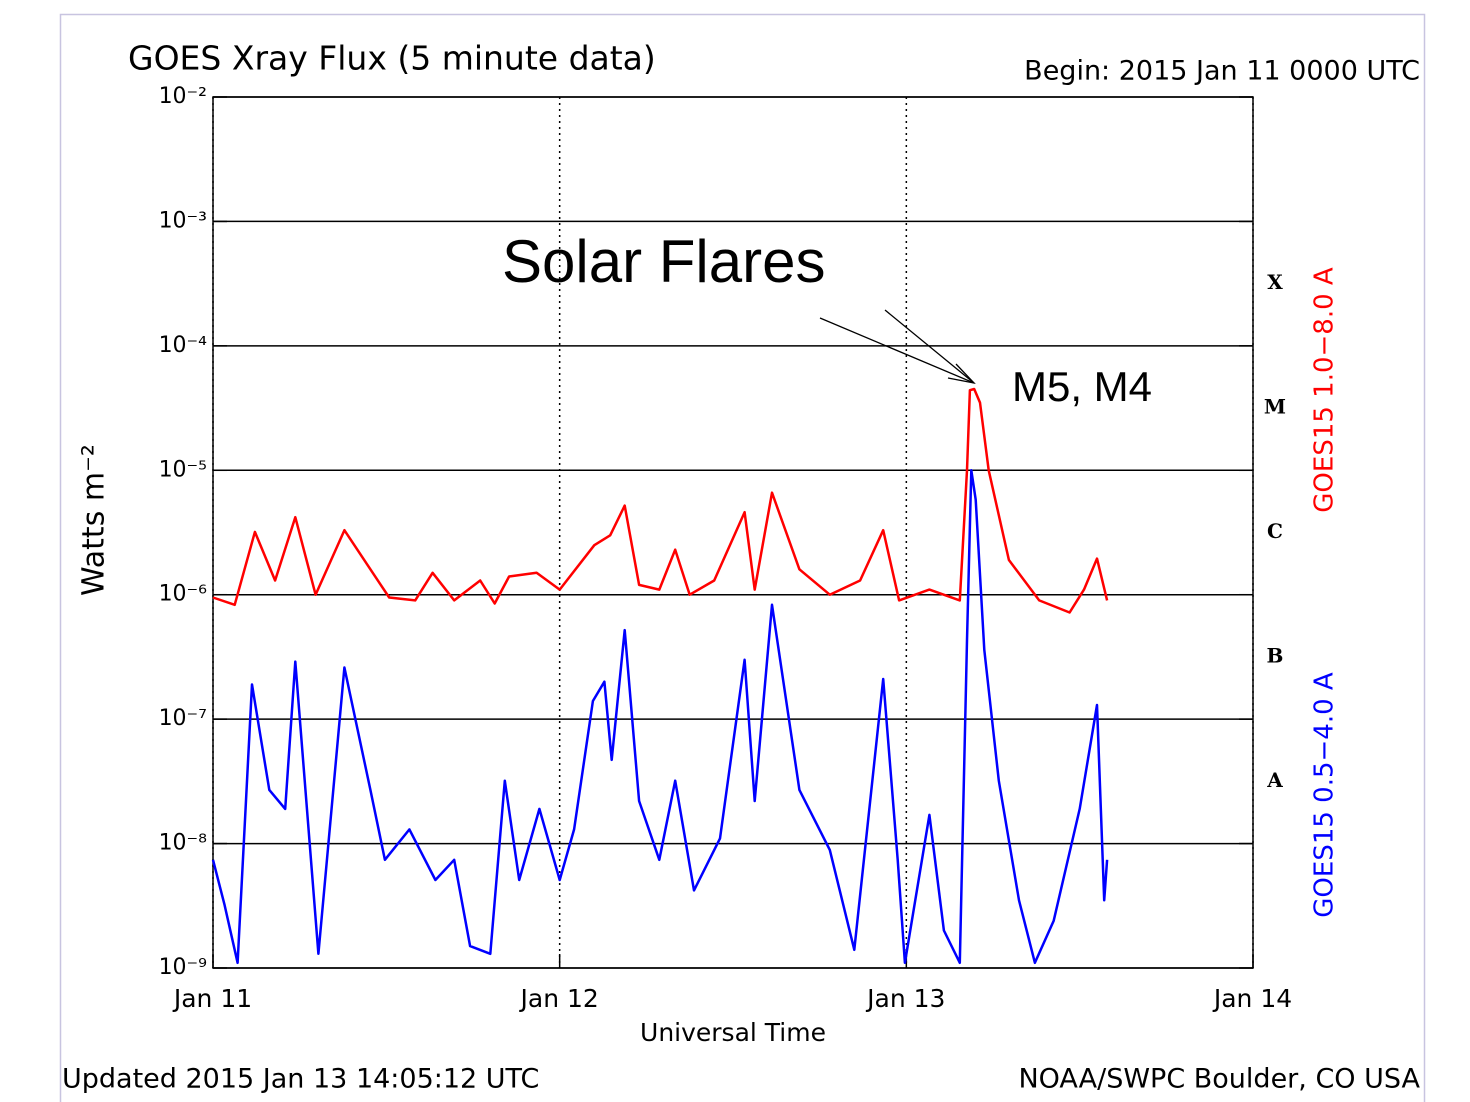  Describe the element at coordinates (905, 998) in the screenshot. I see `x-tick-label: Jan 13` at that location.